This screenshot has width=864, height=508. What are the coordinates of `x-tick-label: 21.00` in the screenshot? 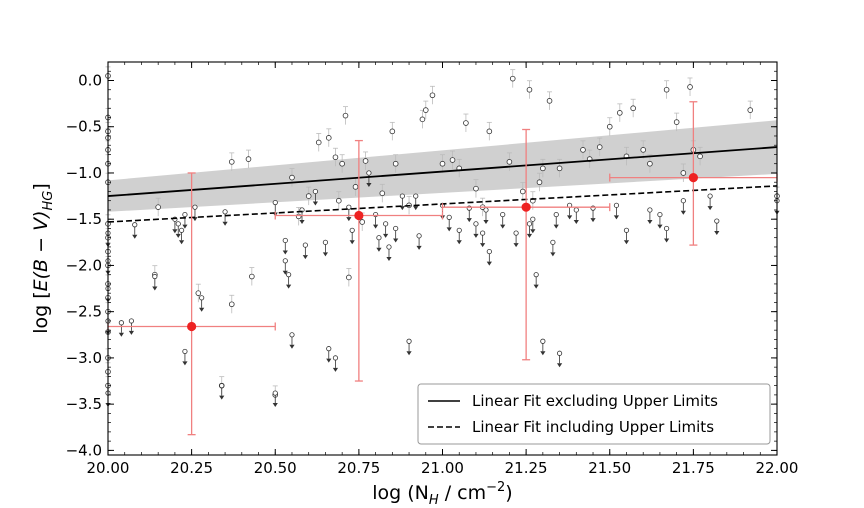 It's located at (442, 468).